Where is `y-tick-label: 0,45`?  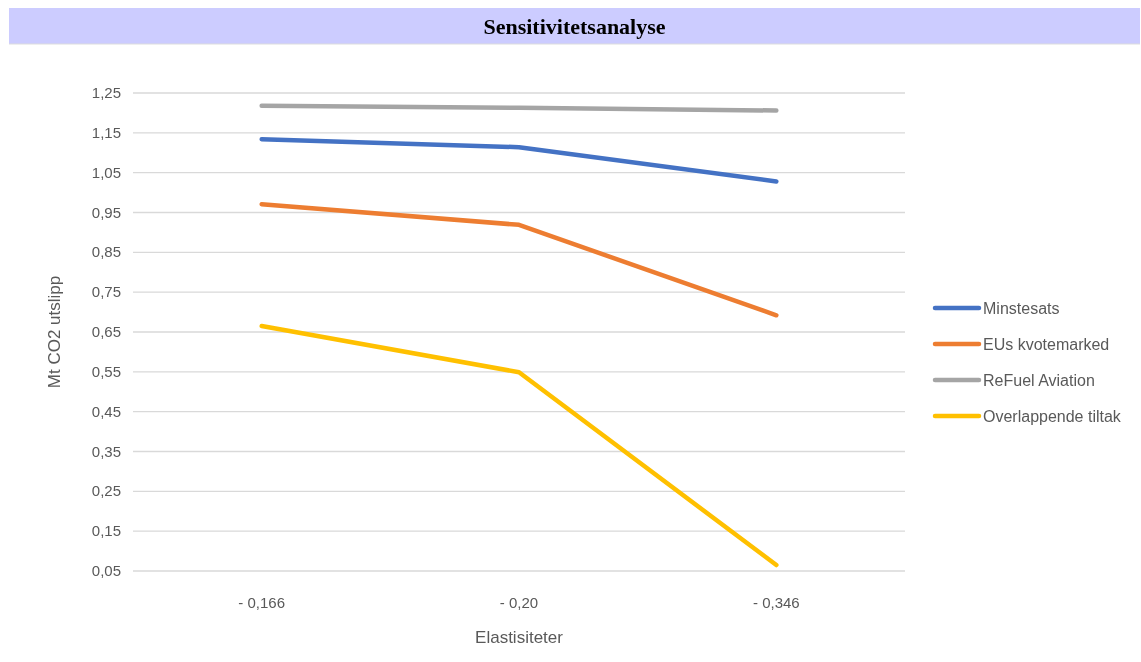 y-tick-label: 0,45 is located at coordinates (106, 411).